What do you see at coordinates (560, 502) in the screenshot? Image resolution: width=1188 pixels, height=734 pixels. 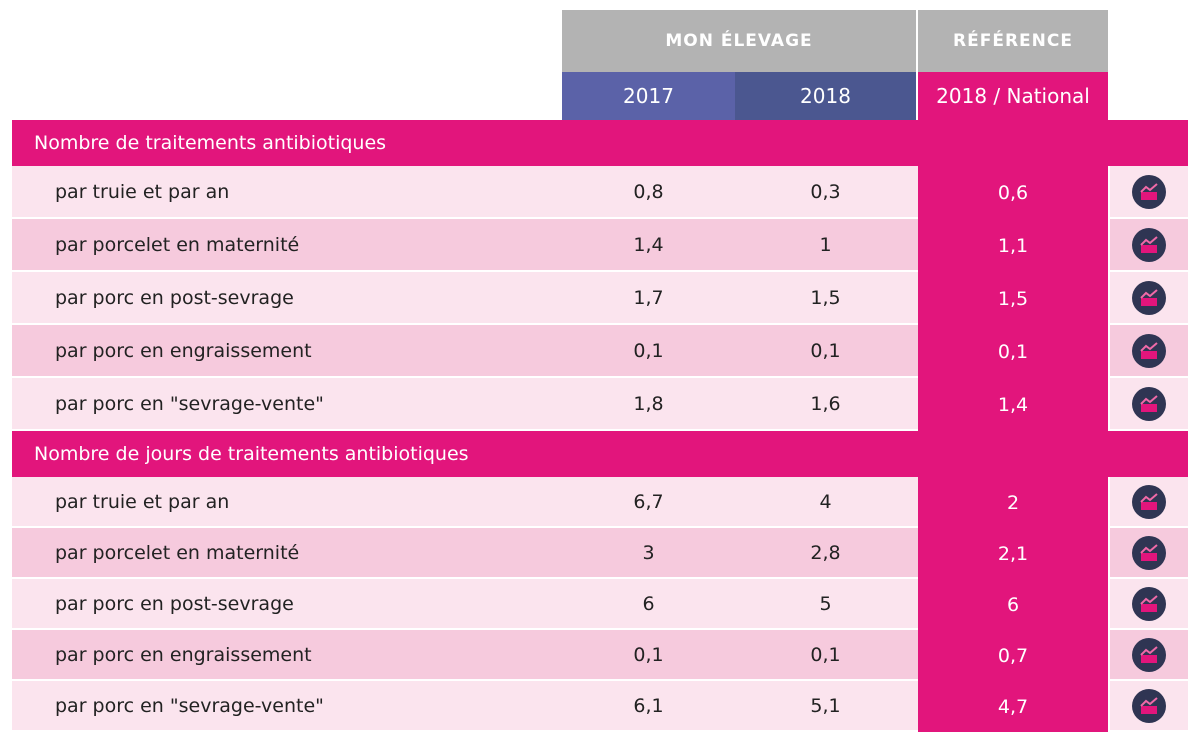 I see `table-row: par truie et par an 6,7 4 2` at bounding box center [560, 502].